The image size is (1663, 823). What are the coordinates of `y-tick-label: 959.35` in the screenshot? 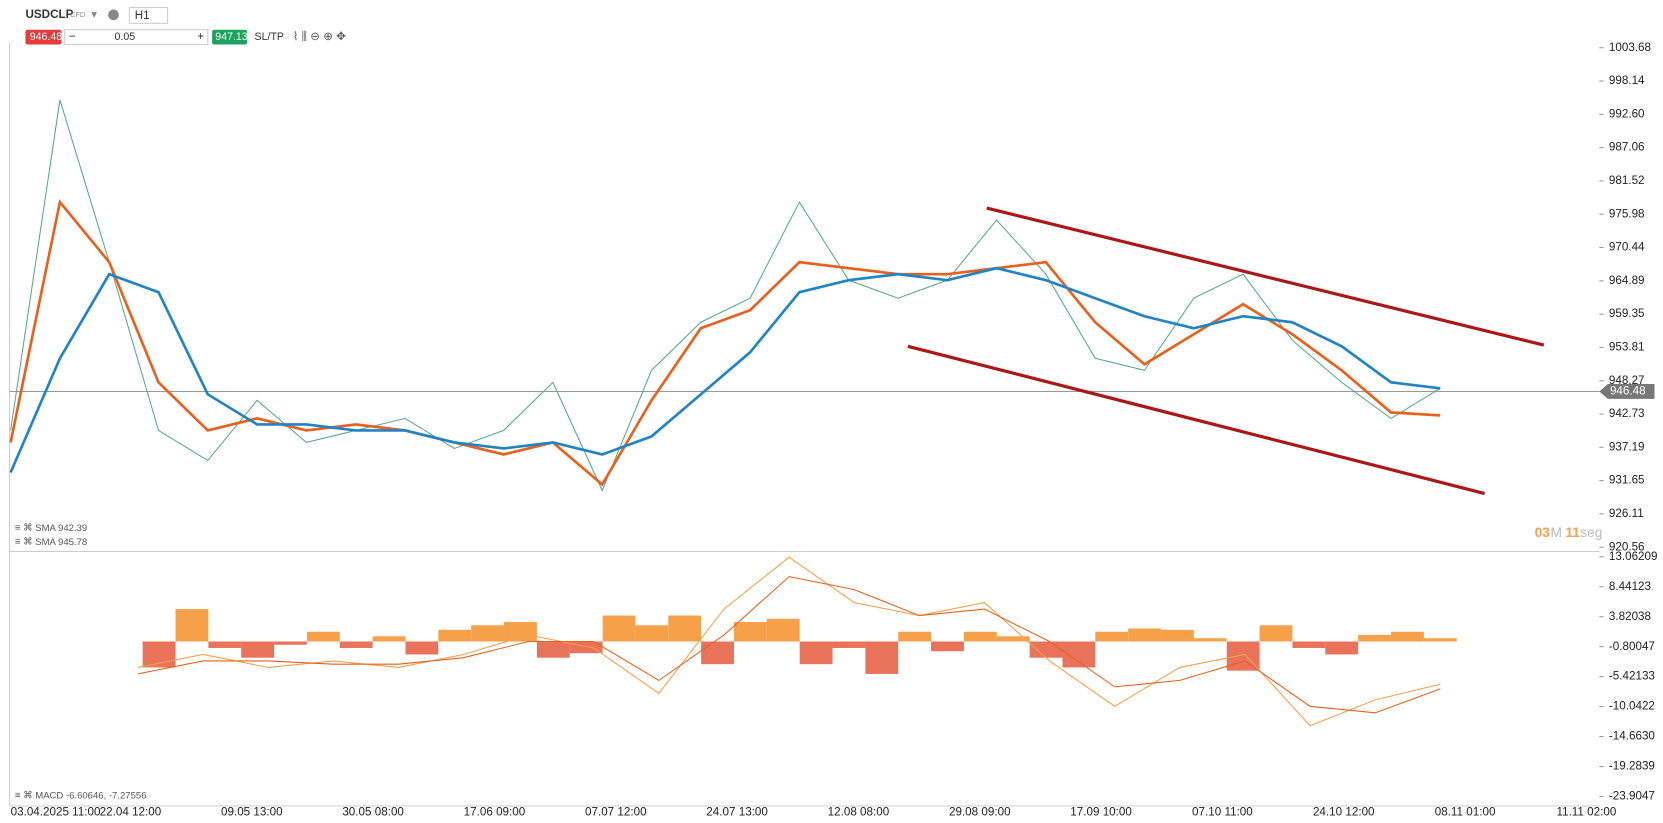 It's located at (1627, 313).